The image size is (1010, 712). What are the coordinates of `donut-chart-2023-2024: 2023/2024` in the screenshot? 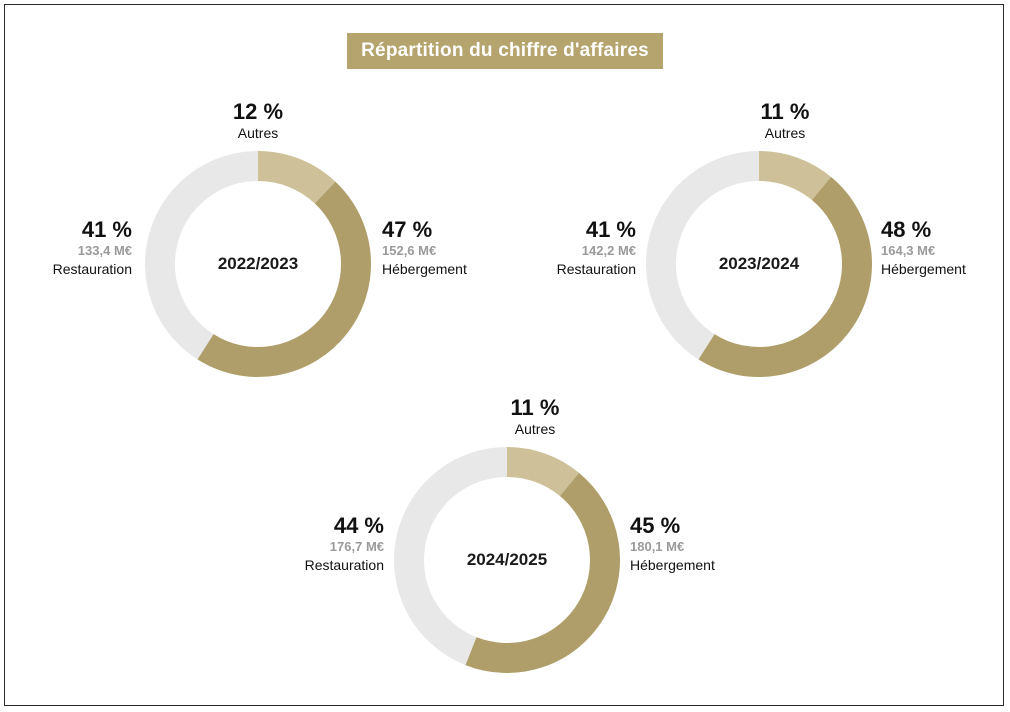 It's located at (759, 264).